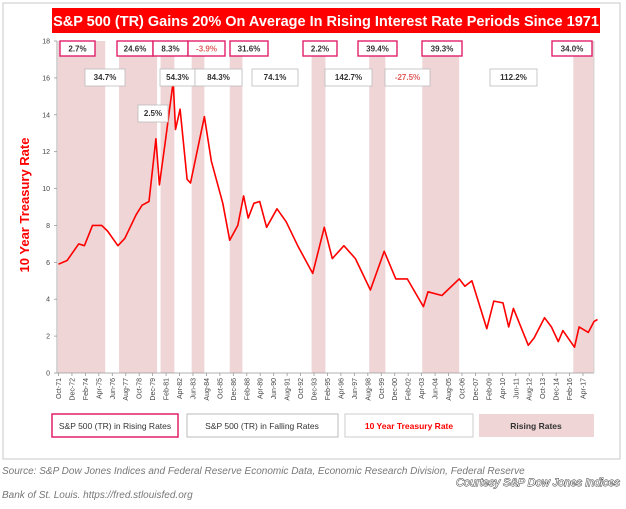 The image size is (626, 509). What do you see at coordinates (436, 389) in the screenshot?
I see `x-tick-label: Jun-04` at bounding box center [436, 389].